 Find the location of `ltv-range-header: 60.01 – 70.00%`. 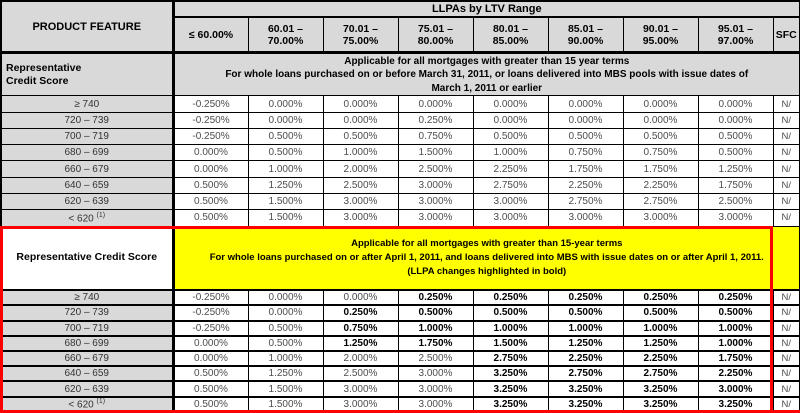

ltv-range-header: 60.01 – 70.00% is located at coordinates (285, 35).